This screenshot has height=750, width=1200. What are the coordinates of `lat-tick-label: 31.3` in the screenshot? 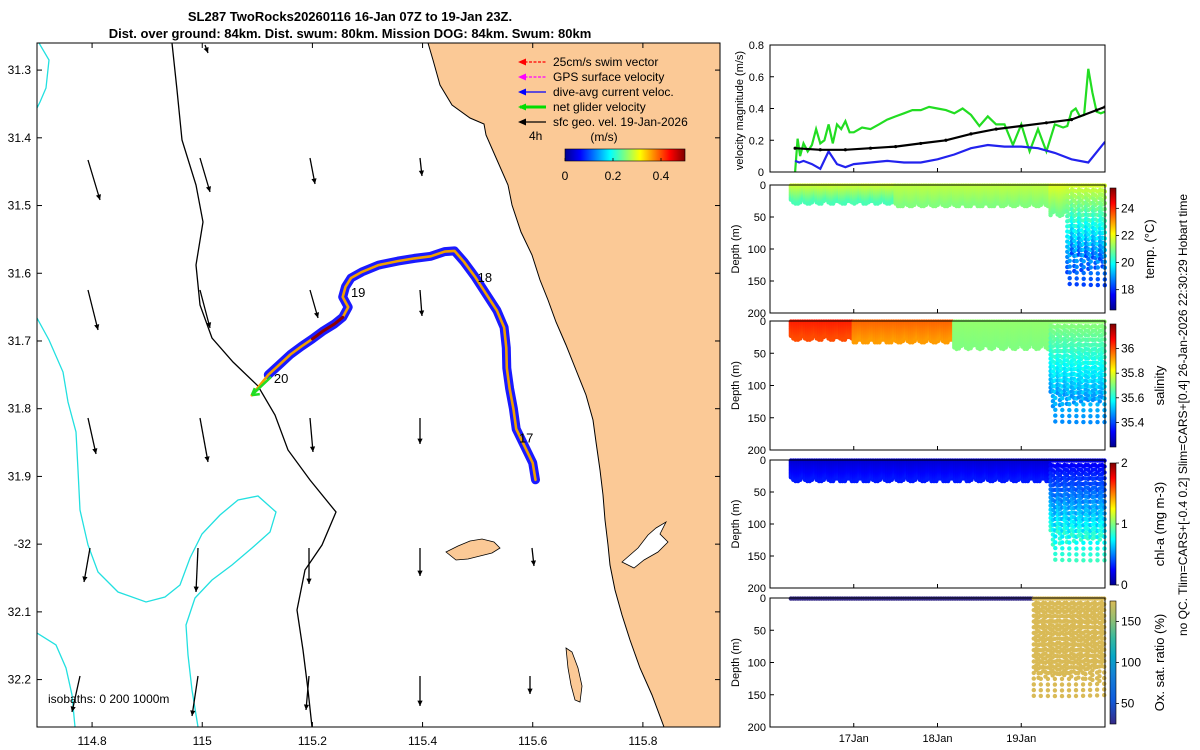 It's located at (20, 70).